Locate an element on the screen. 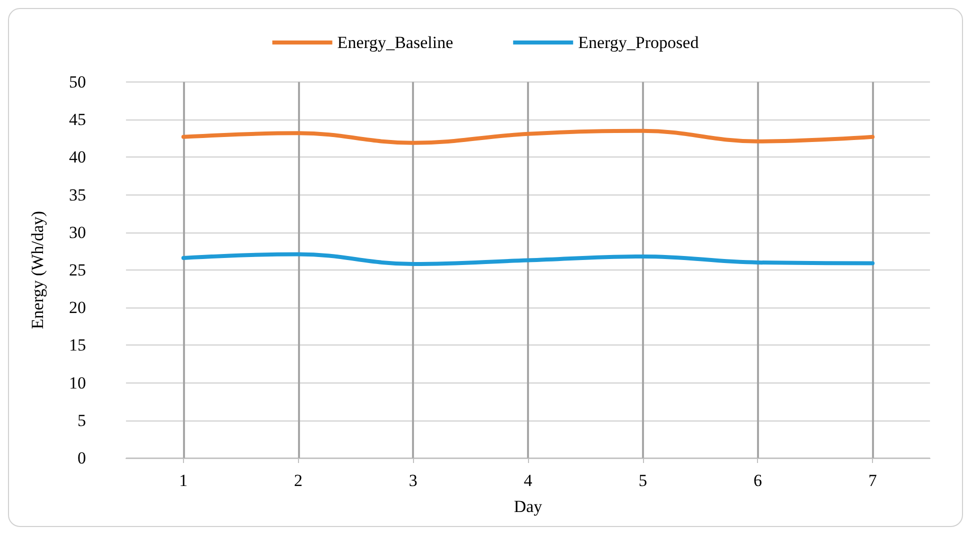 The height and width of the screenshot is (539, 975). y-tick-label: 45 is located at coordinates (77, 120).